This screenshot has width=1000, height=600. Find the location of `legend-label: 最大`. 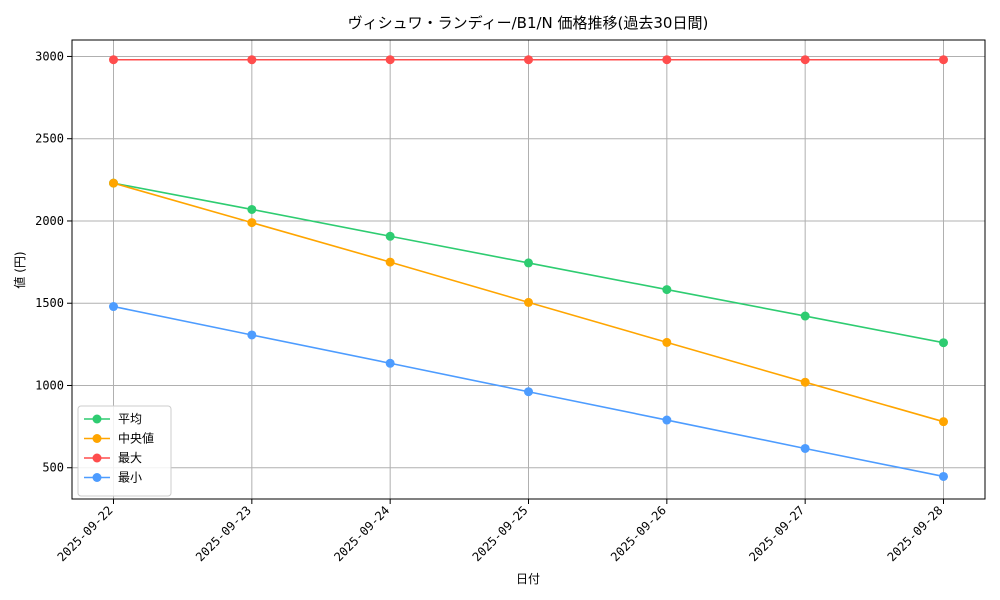

legend-label: 最大 is located at coordinates (130, 458).